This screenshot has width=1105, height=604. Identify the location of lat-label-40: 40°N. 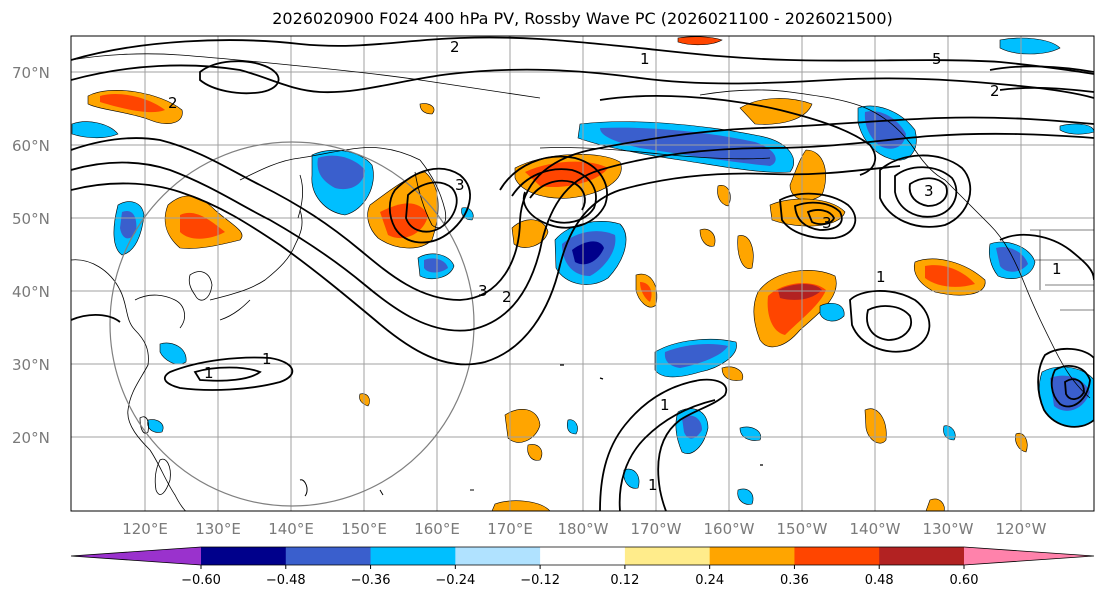
(31, 292).